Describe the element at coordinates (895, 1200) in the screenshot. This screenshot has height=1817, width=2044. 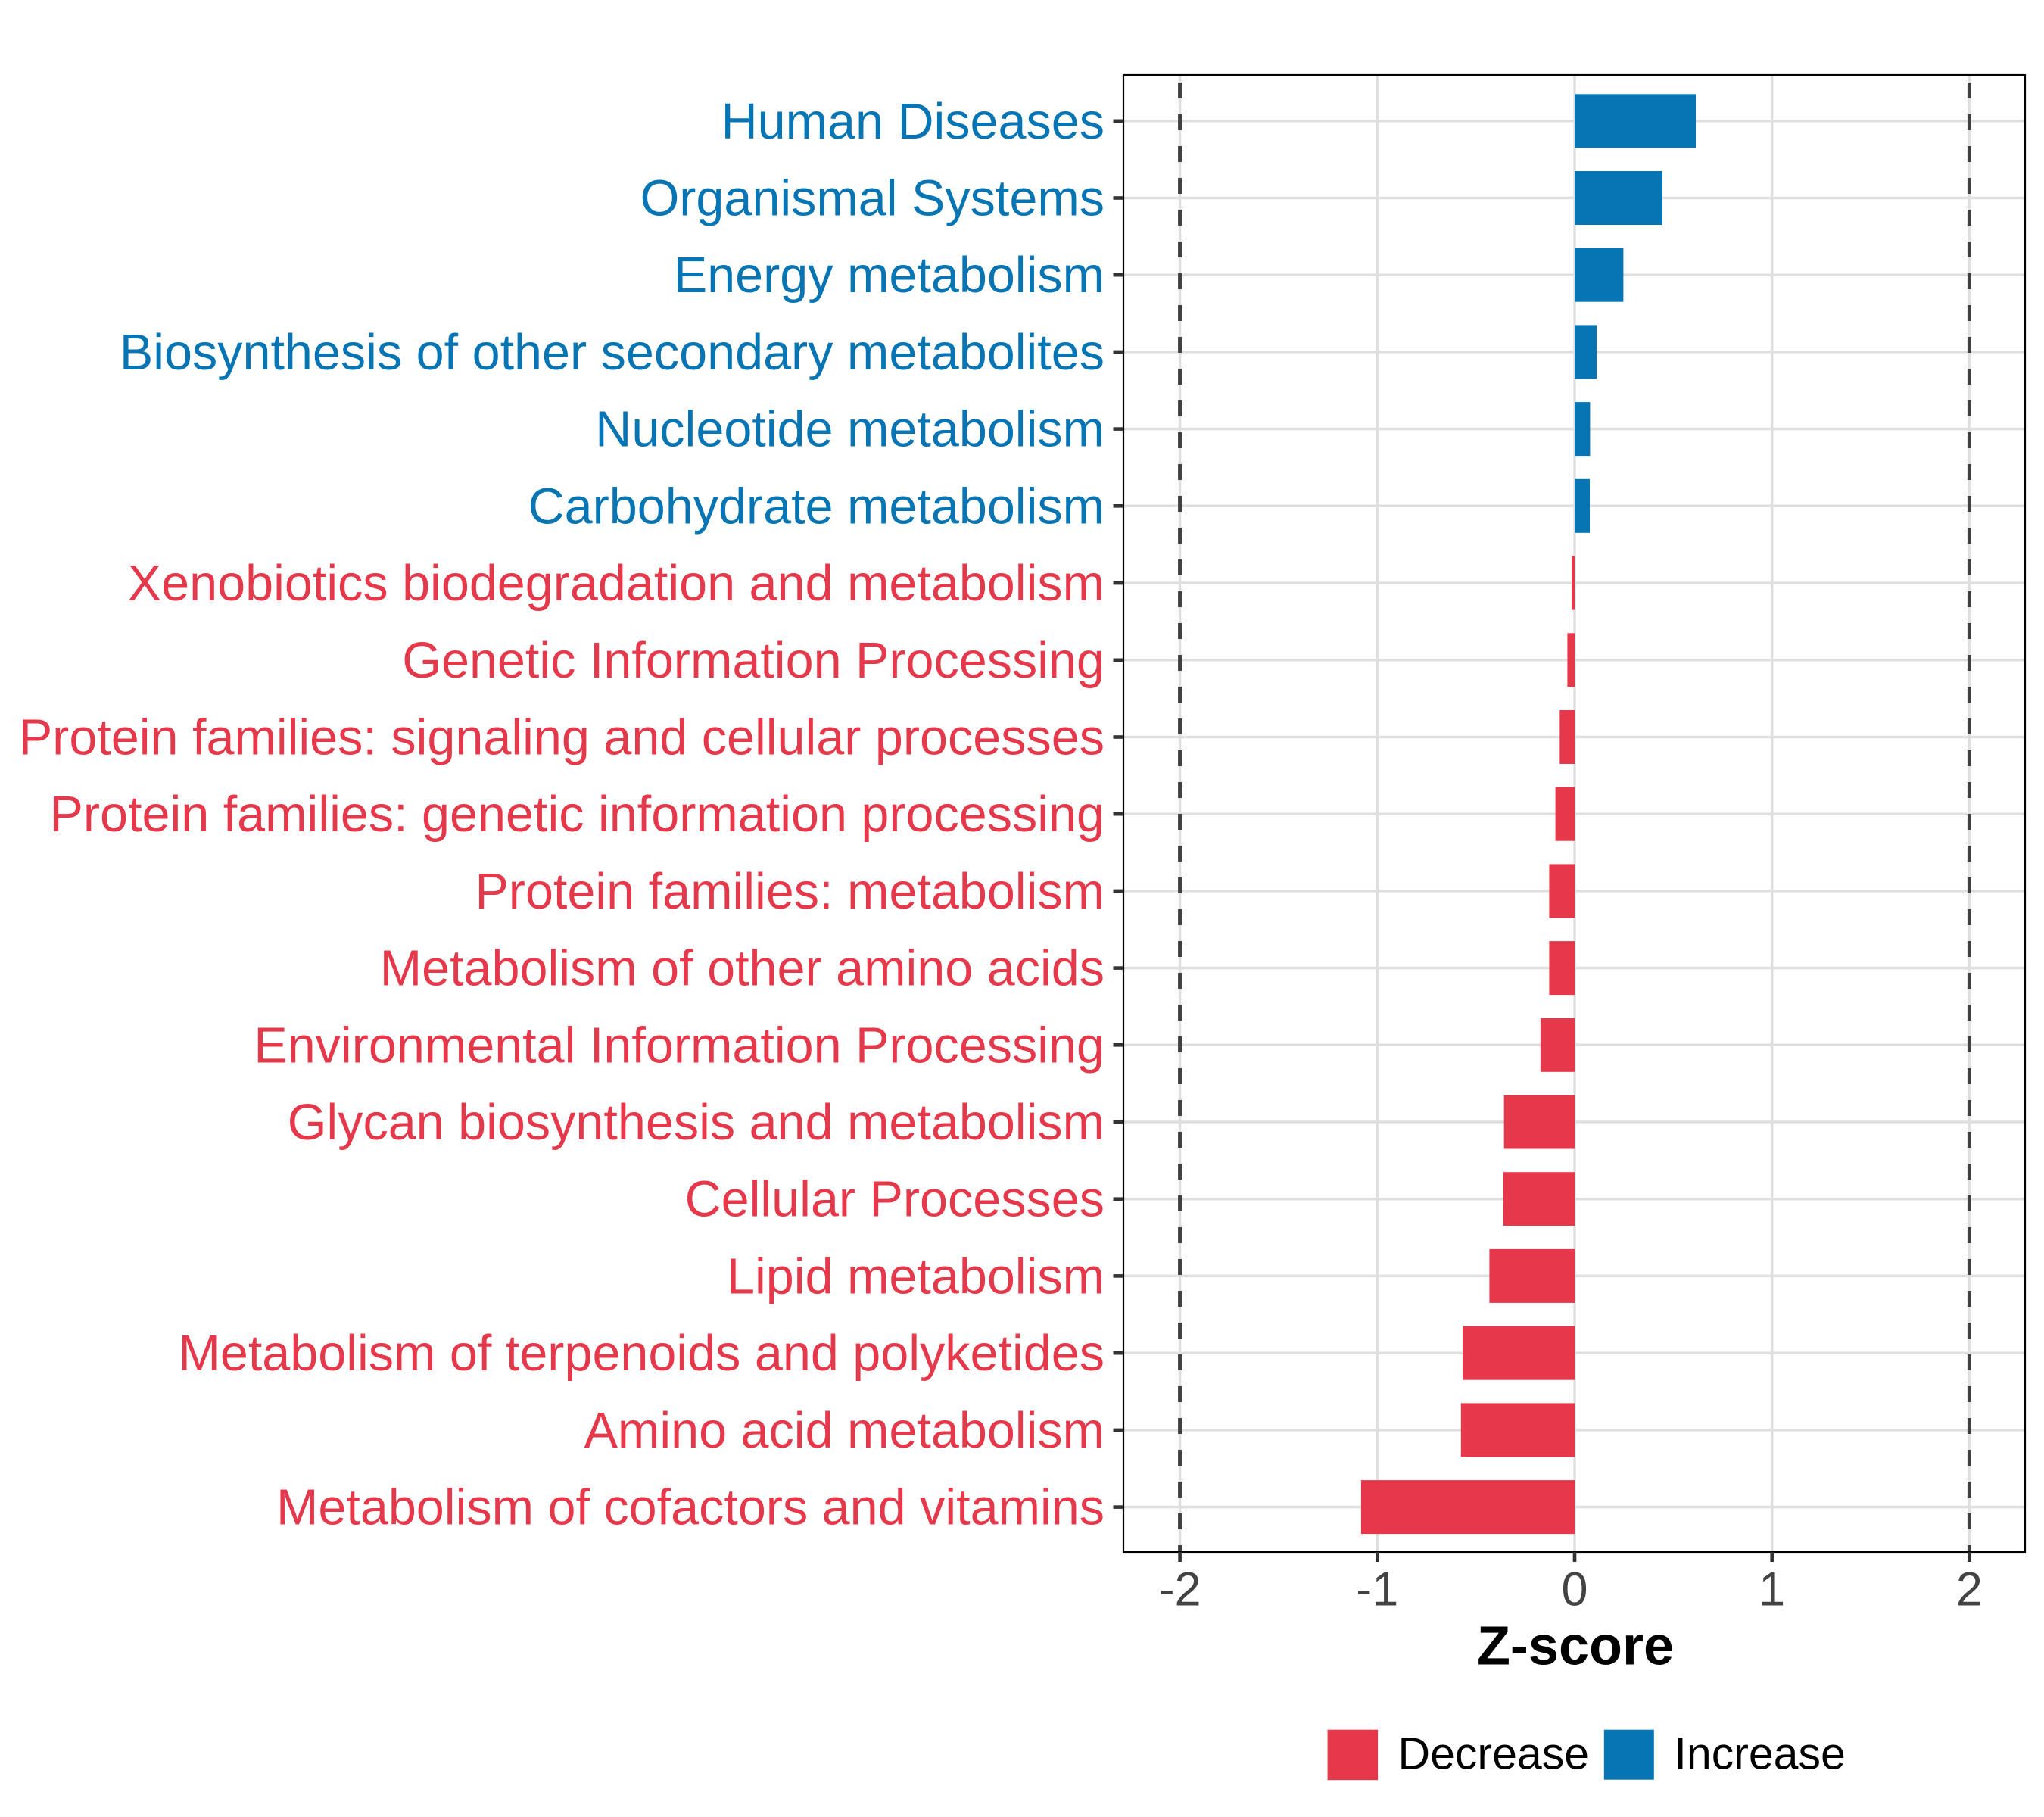
I see `svg-text: Cellular Processes` at that location.